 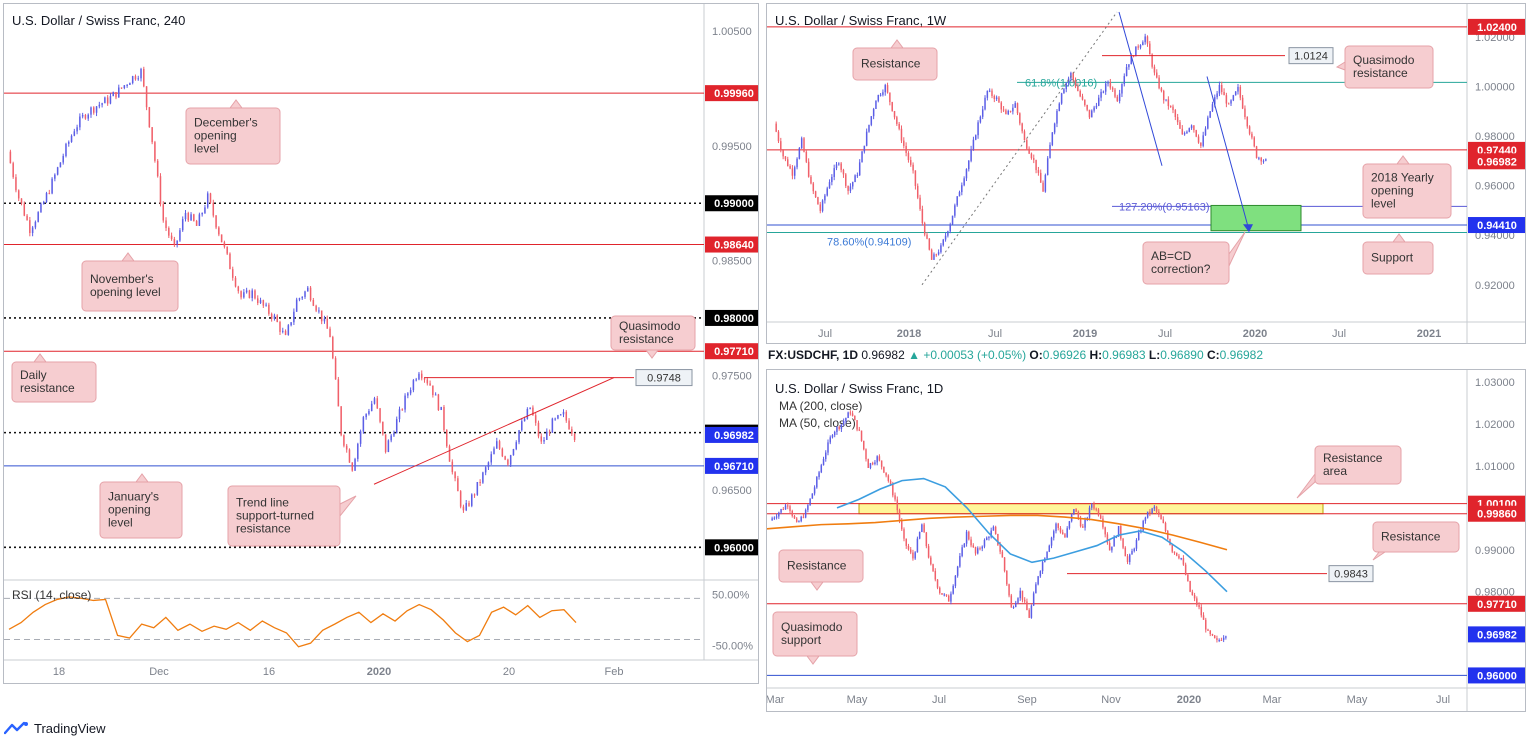 What do you see at coordinates (348, 506) in the screenshot?
I see `callout-trendline-pointer` at bounding box center [348, 506].